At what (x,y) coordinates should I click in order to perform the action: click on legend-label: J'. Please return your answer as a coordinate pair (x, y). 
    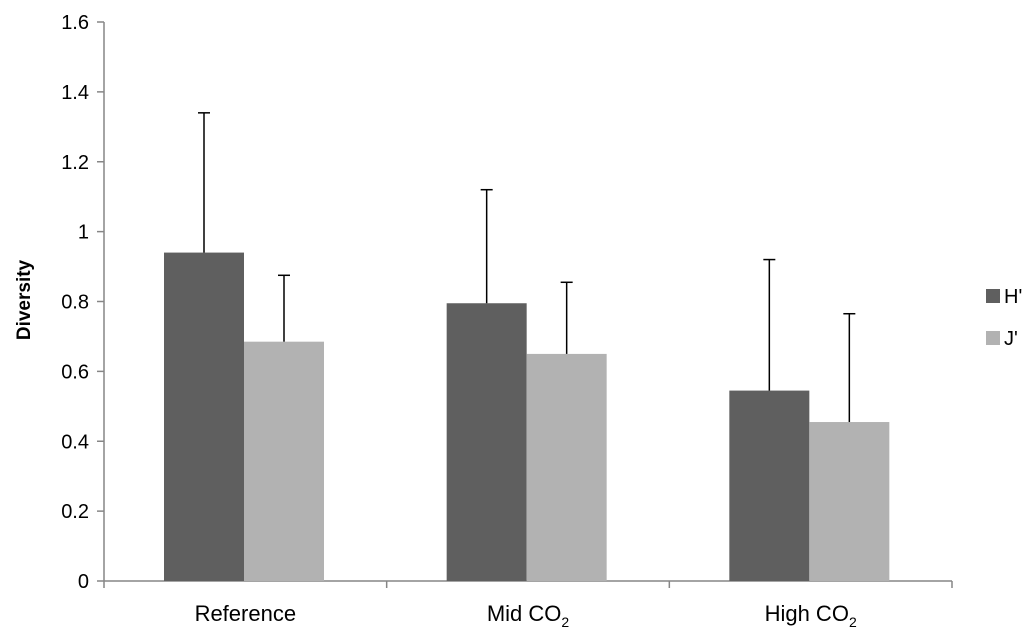
    Looking at the image, I should click on (1011, 339).